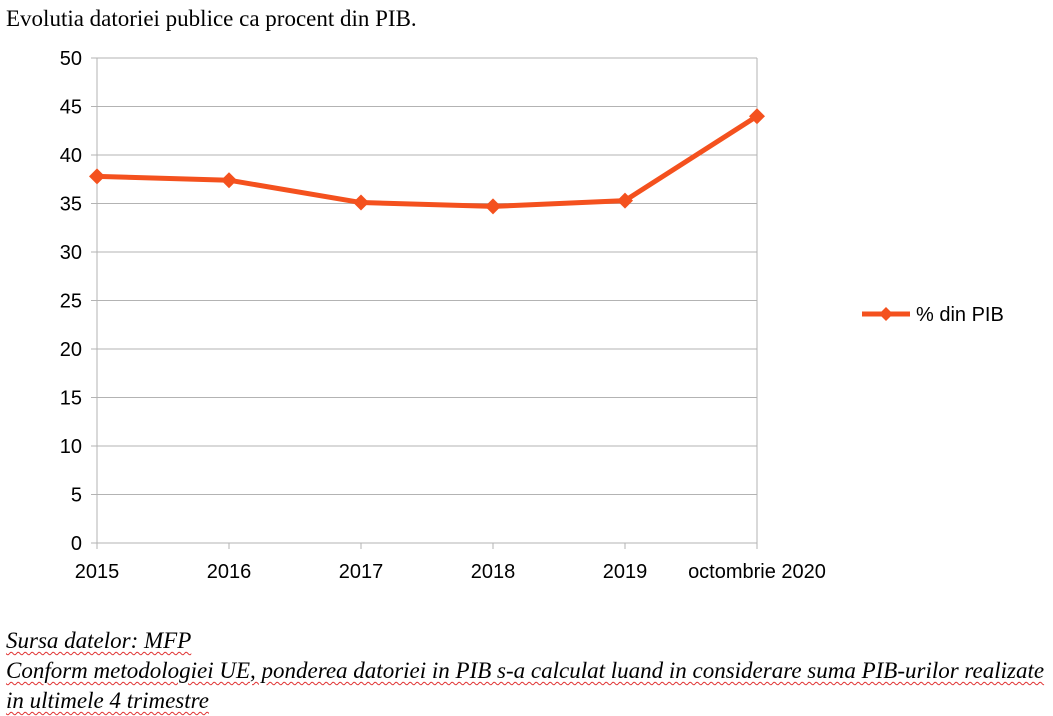 This screenshot has width=1053, height=716. What do you see at coordinates (71, 447) in the screenshot?
I see `y-tick-label: 10` at bounding box center [71, 447].